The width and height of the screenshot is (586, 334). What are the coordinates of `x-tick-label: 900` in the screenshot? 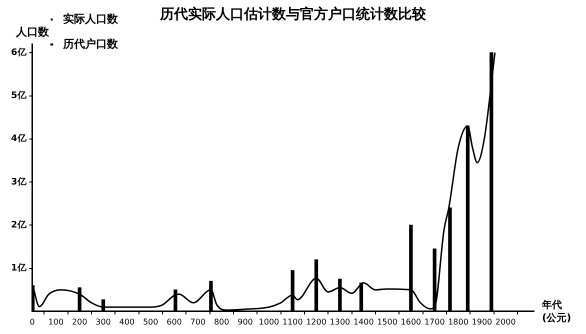 It's located at (245, 321).